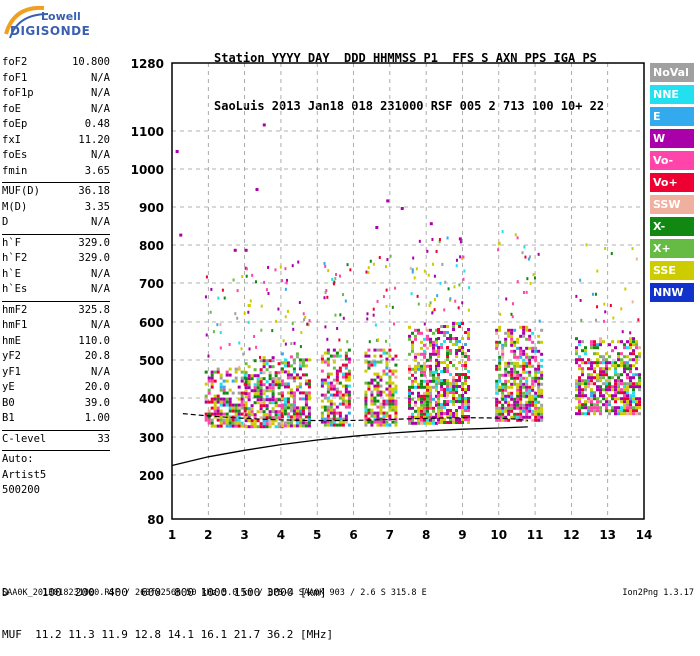 The width and height of the screenshot is (700, 656). Describe the element at coordinates (56, 173) in the screenshot. I see `param-row: fmin 3.65` at that location.